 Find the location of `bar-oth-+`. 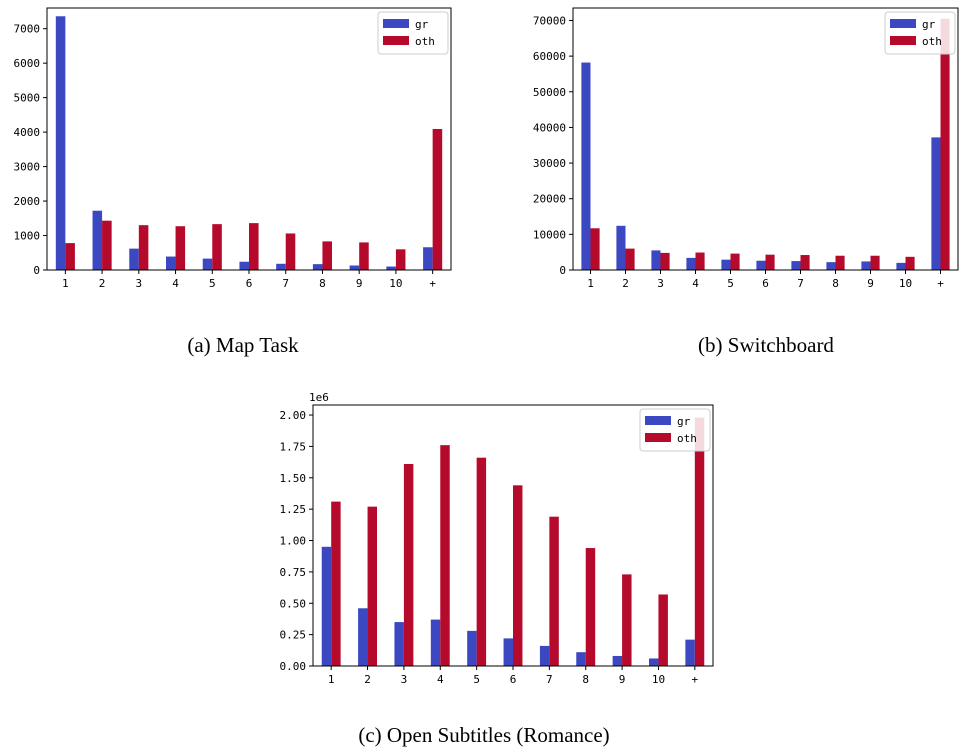

bar-oth-+ is located at coordinates (699, 541).